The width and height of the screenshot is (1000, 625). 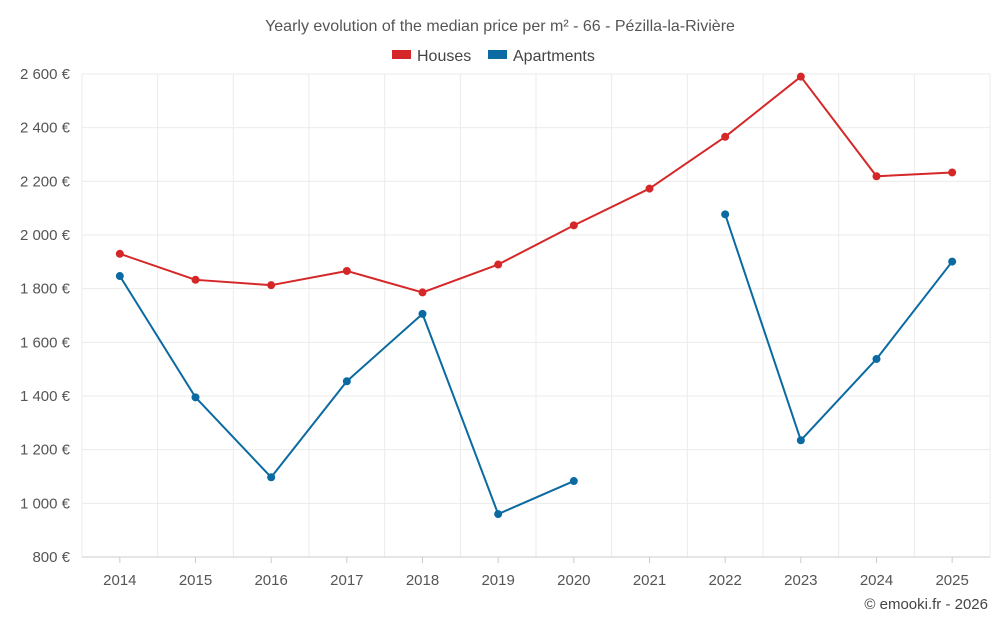 What do you see at coordinates (800, 76) in the screenshot?
I see `data-point-houses-2023` at bounding box center [800, 76].